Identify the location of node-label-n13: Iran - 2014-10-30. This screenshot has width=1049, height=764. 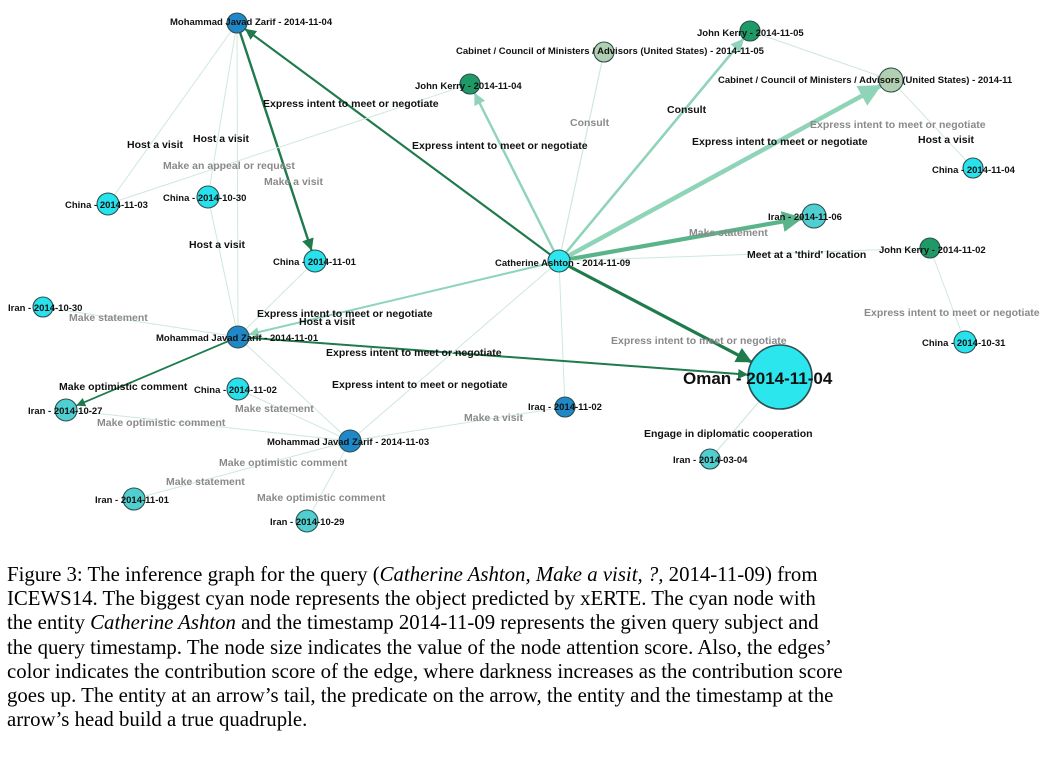
(45, 308).